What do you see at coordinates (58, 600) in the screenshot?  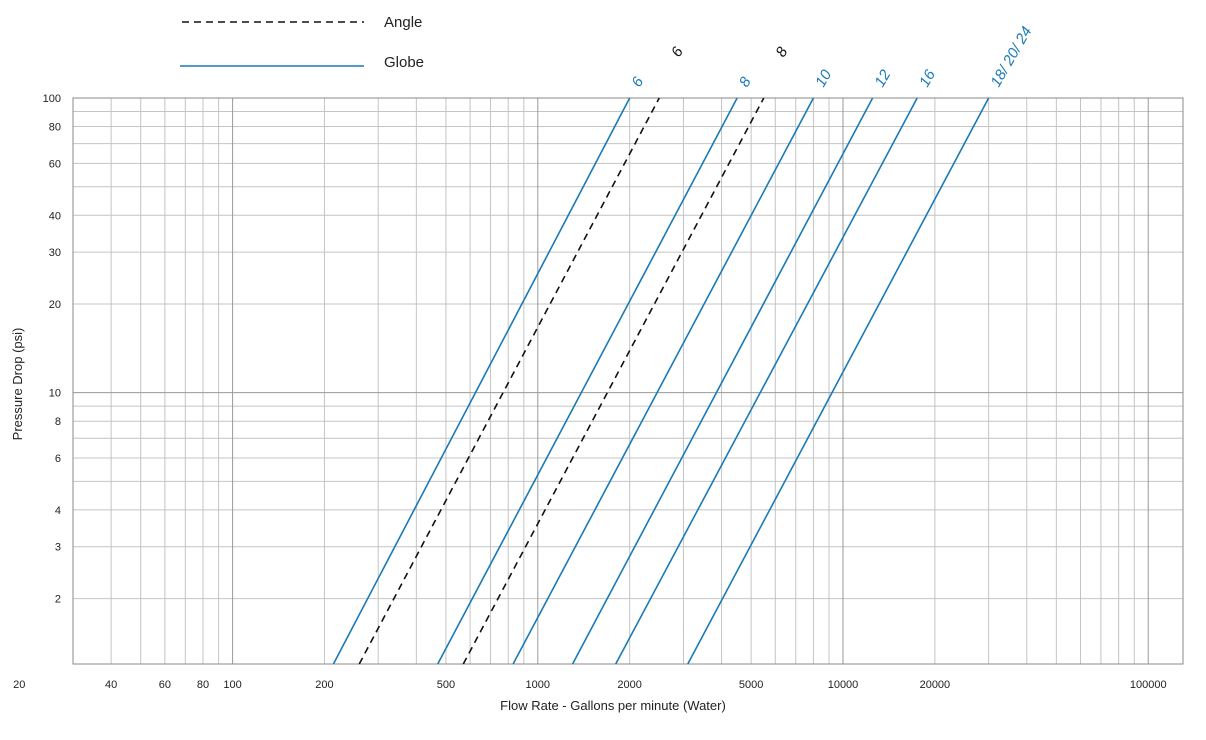 I see `y-tick-label: 2` at bounding box center [58, 600].